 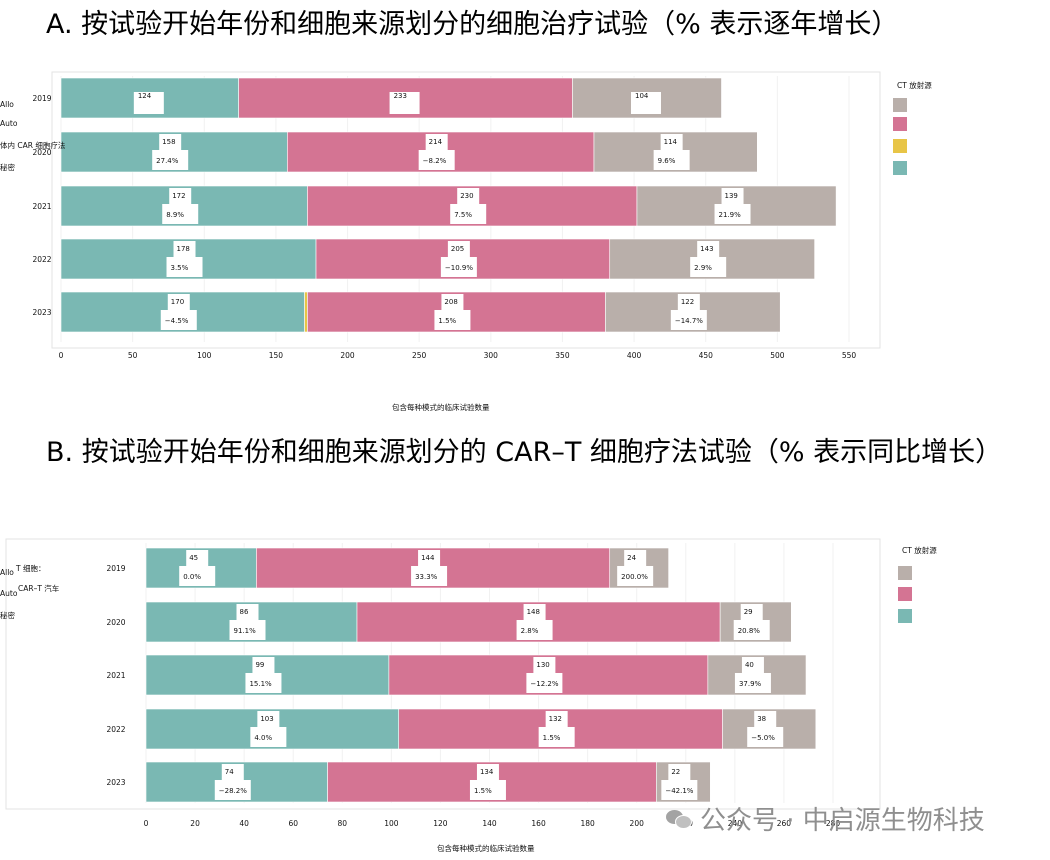 I want to click on x-tick-label: 80, so click(x=343, y=823).